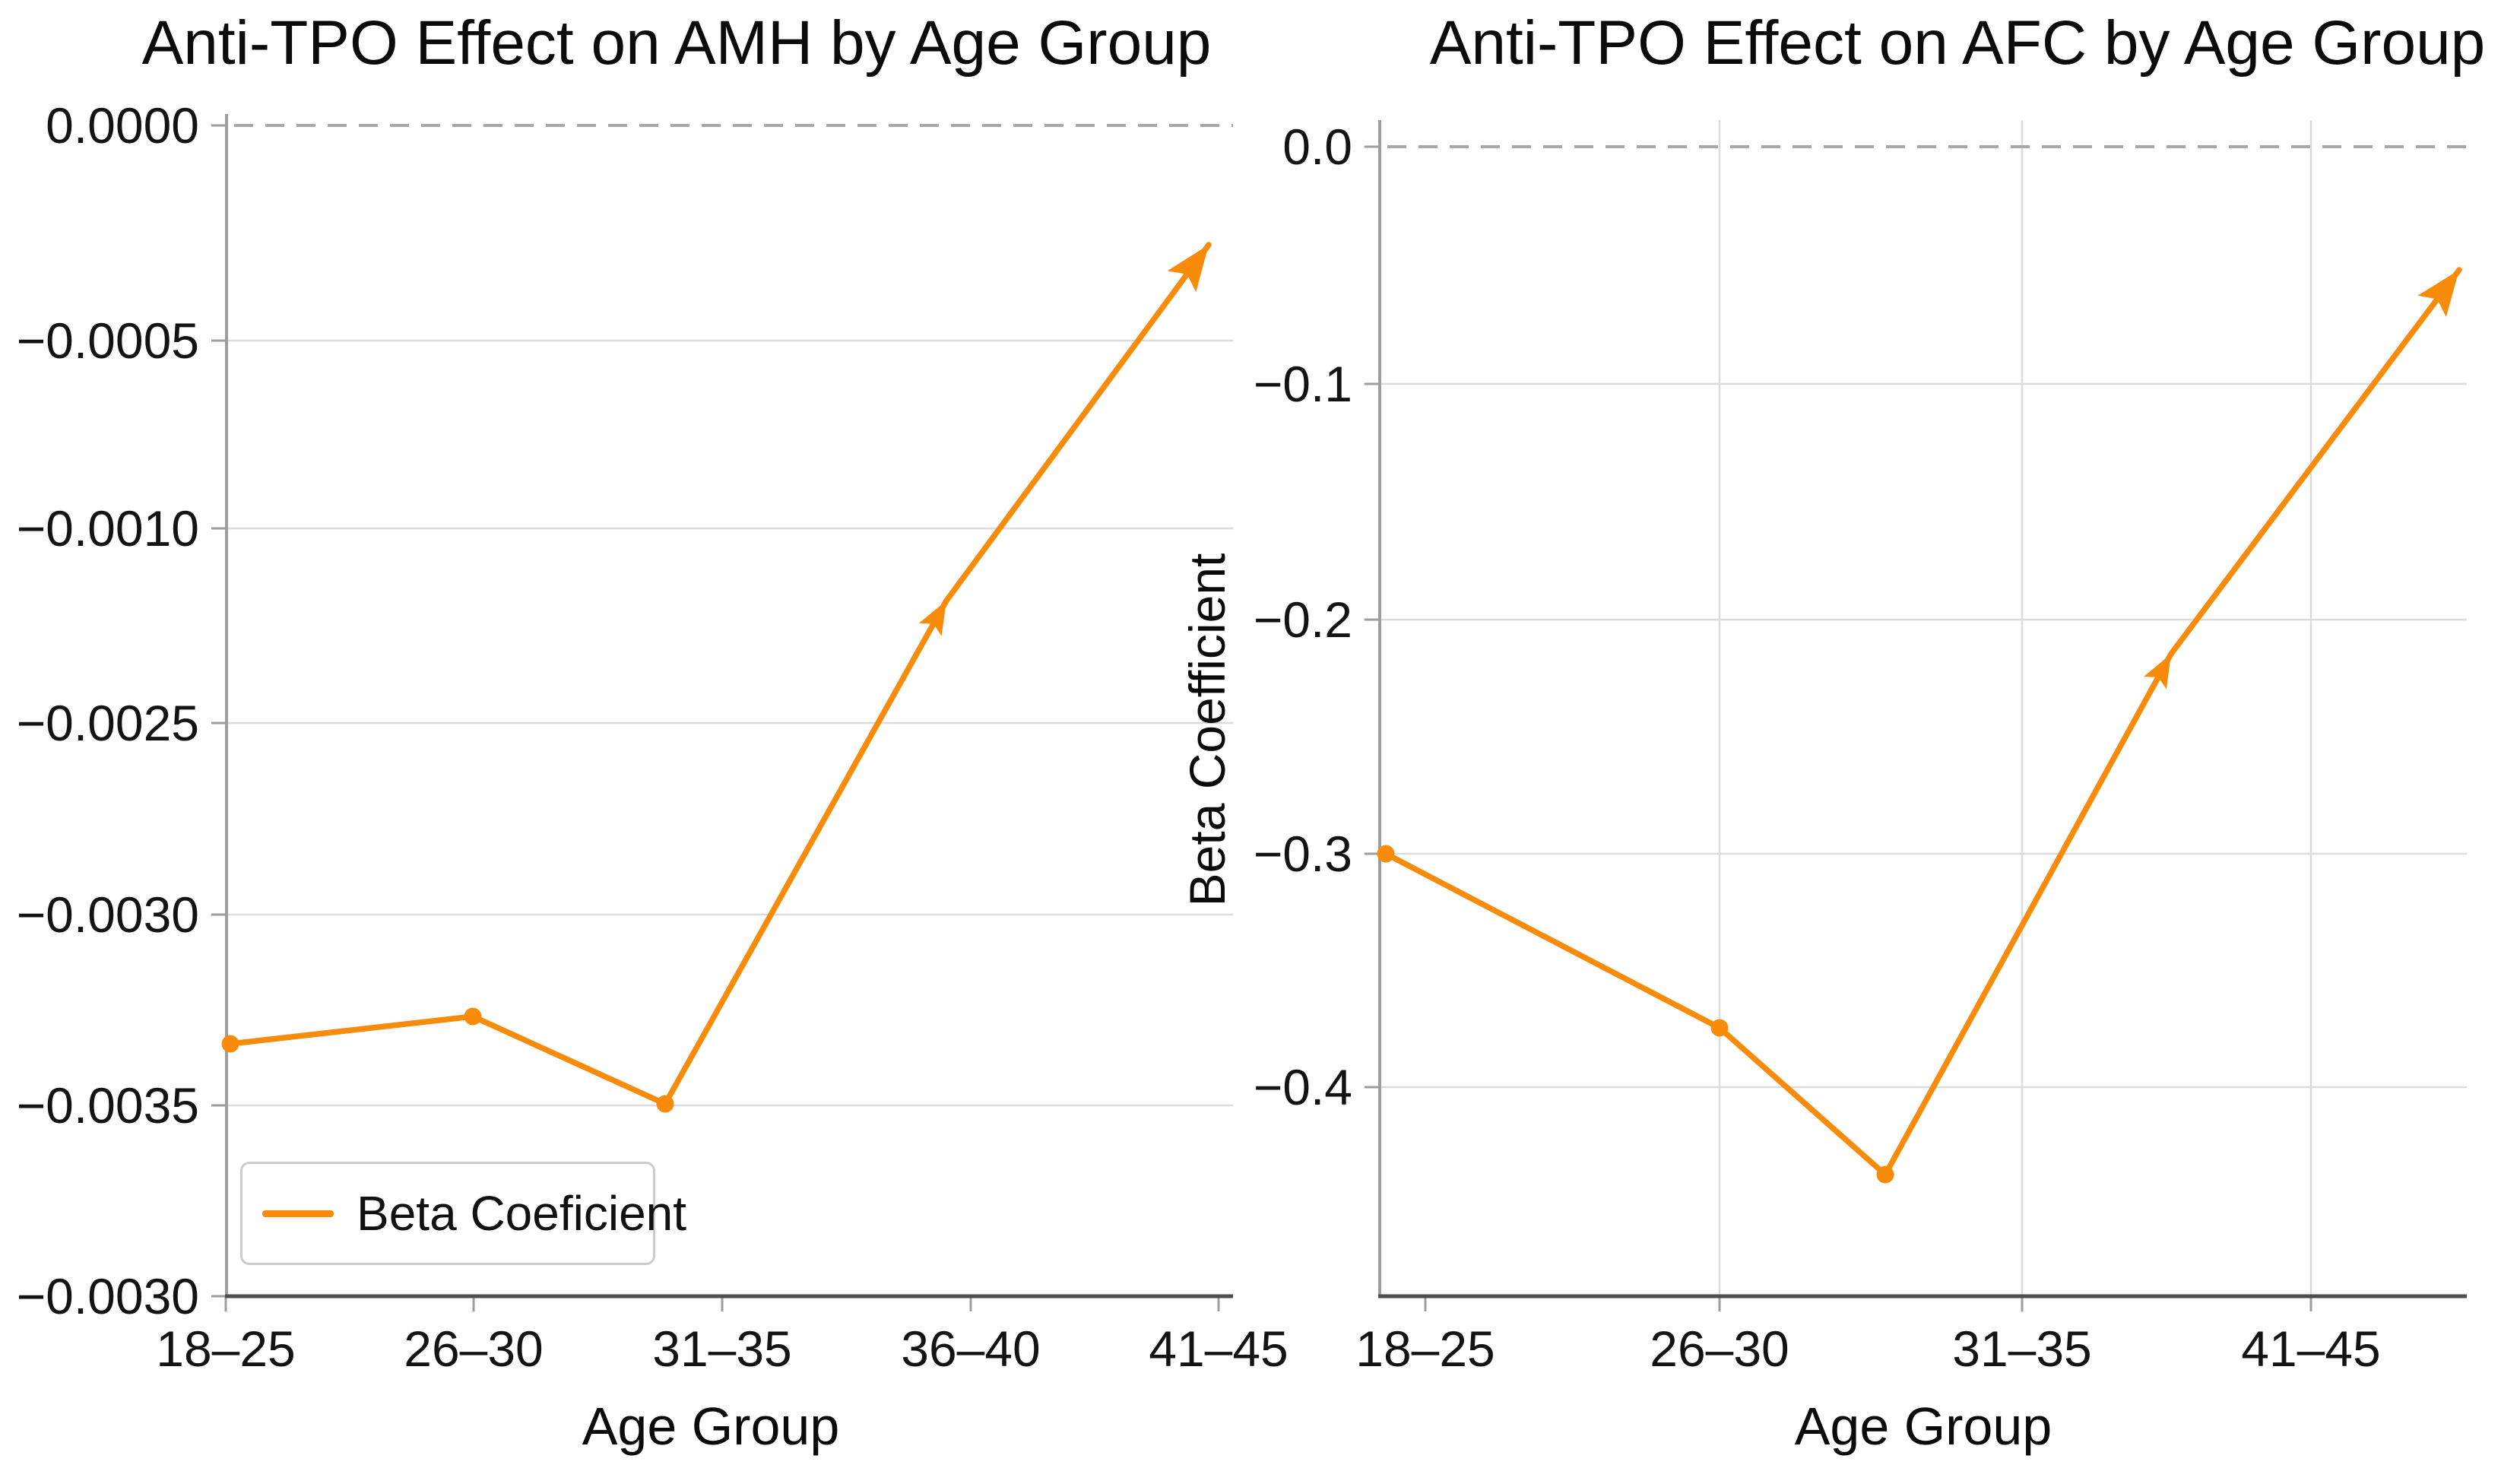 This screenshot has width=2520, height=1484. Describe the element at coordinates (1303, 619) in the screenshot. I see `y-tick-label: −0.2` at that location.